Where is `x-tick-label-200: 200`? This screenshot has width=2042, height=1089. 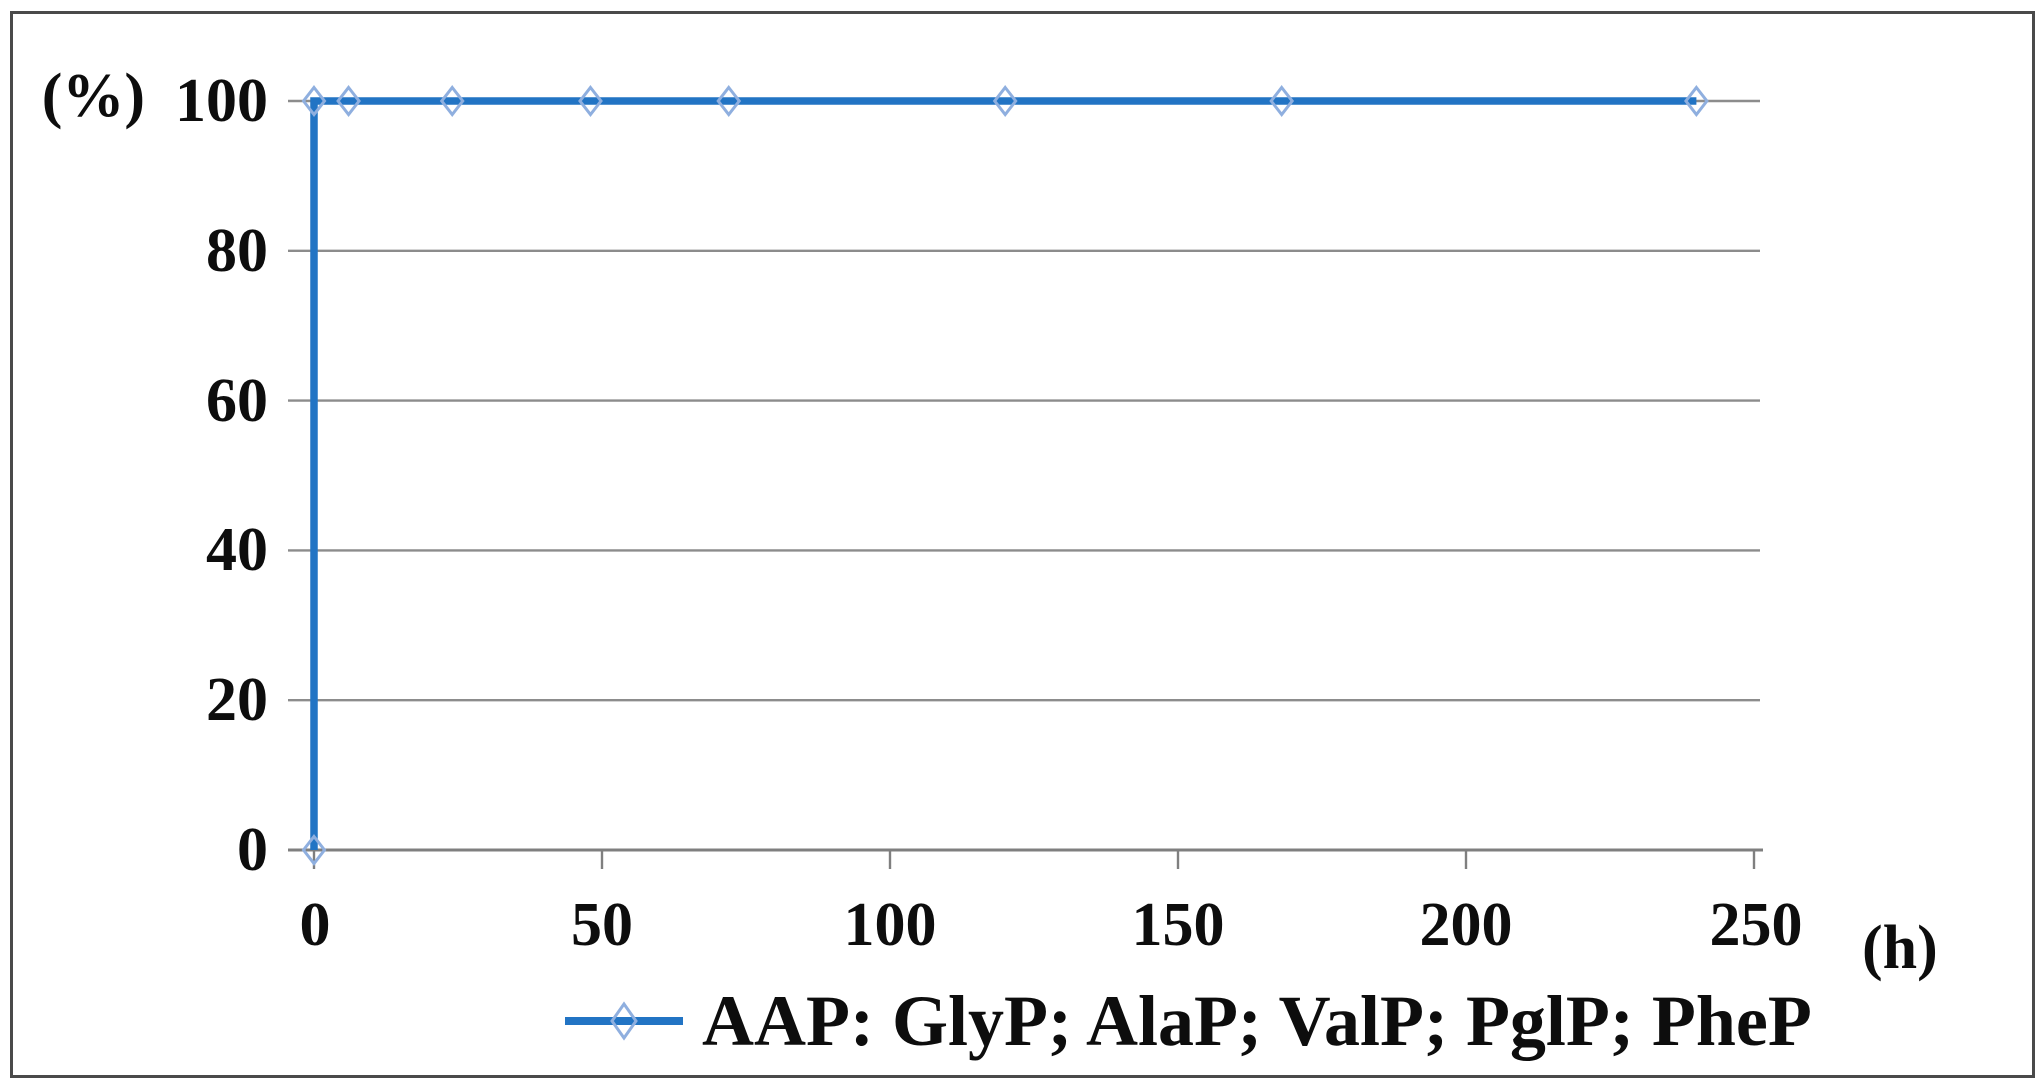
x-tick-label-200: 200 is located at coordinates (1466, 925).